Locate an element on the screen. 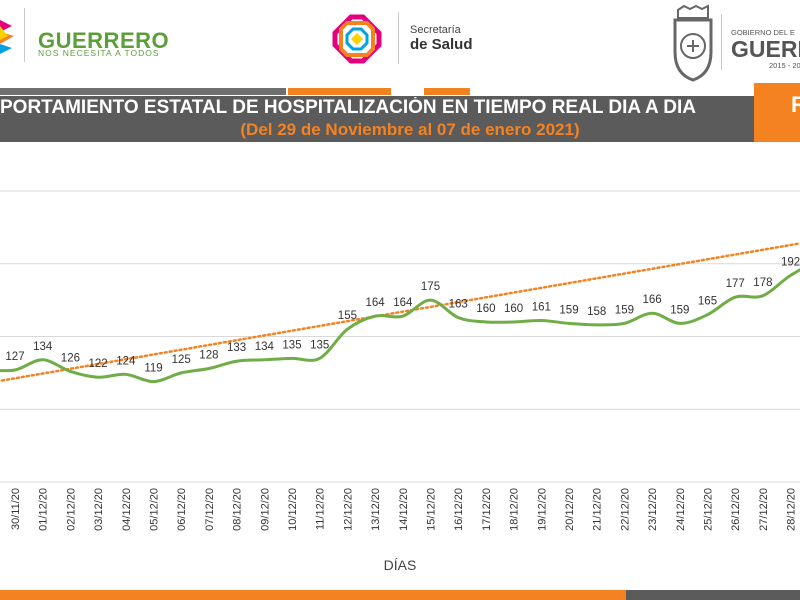 This screenshot has width=800, height=600. x-tick-label: 09/12/20 is located at coordinates (265, 509).